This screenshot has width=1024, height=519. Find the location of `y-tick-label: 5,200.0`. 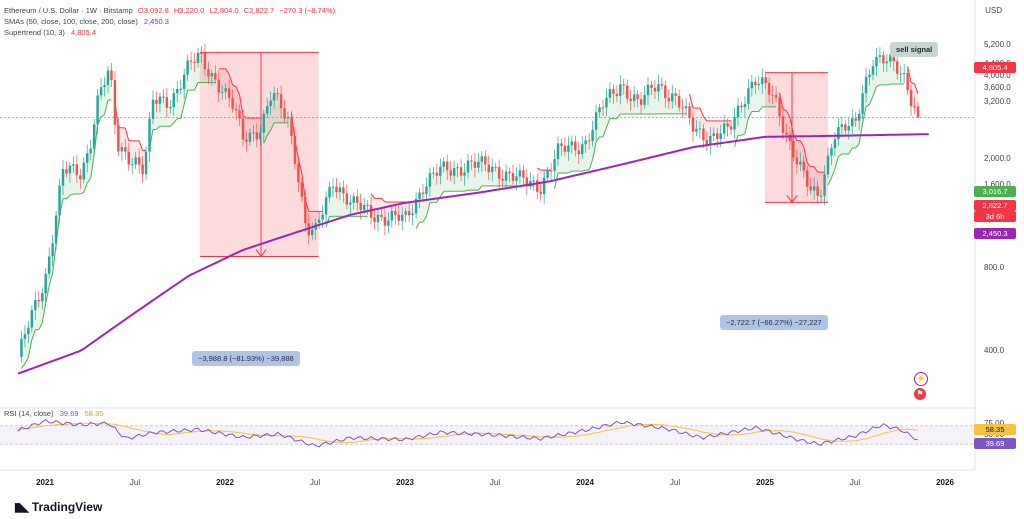

y-tick-label: 5,200.0 is located at coordinates (997, 44).